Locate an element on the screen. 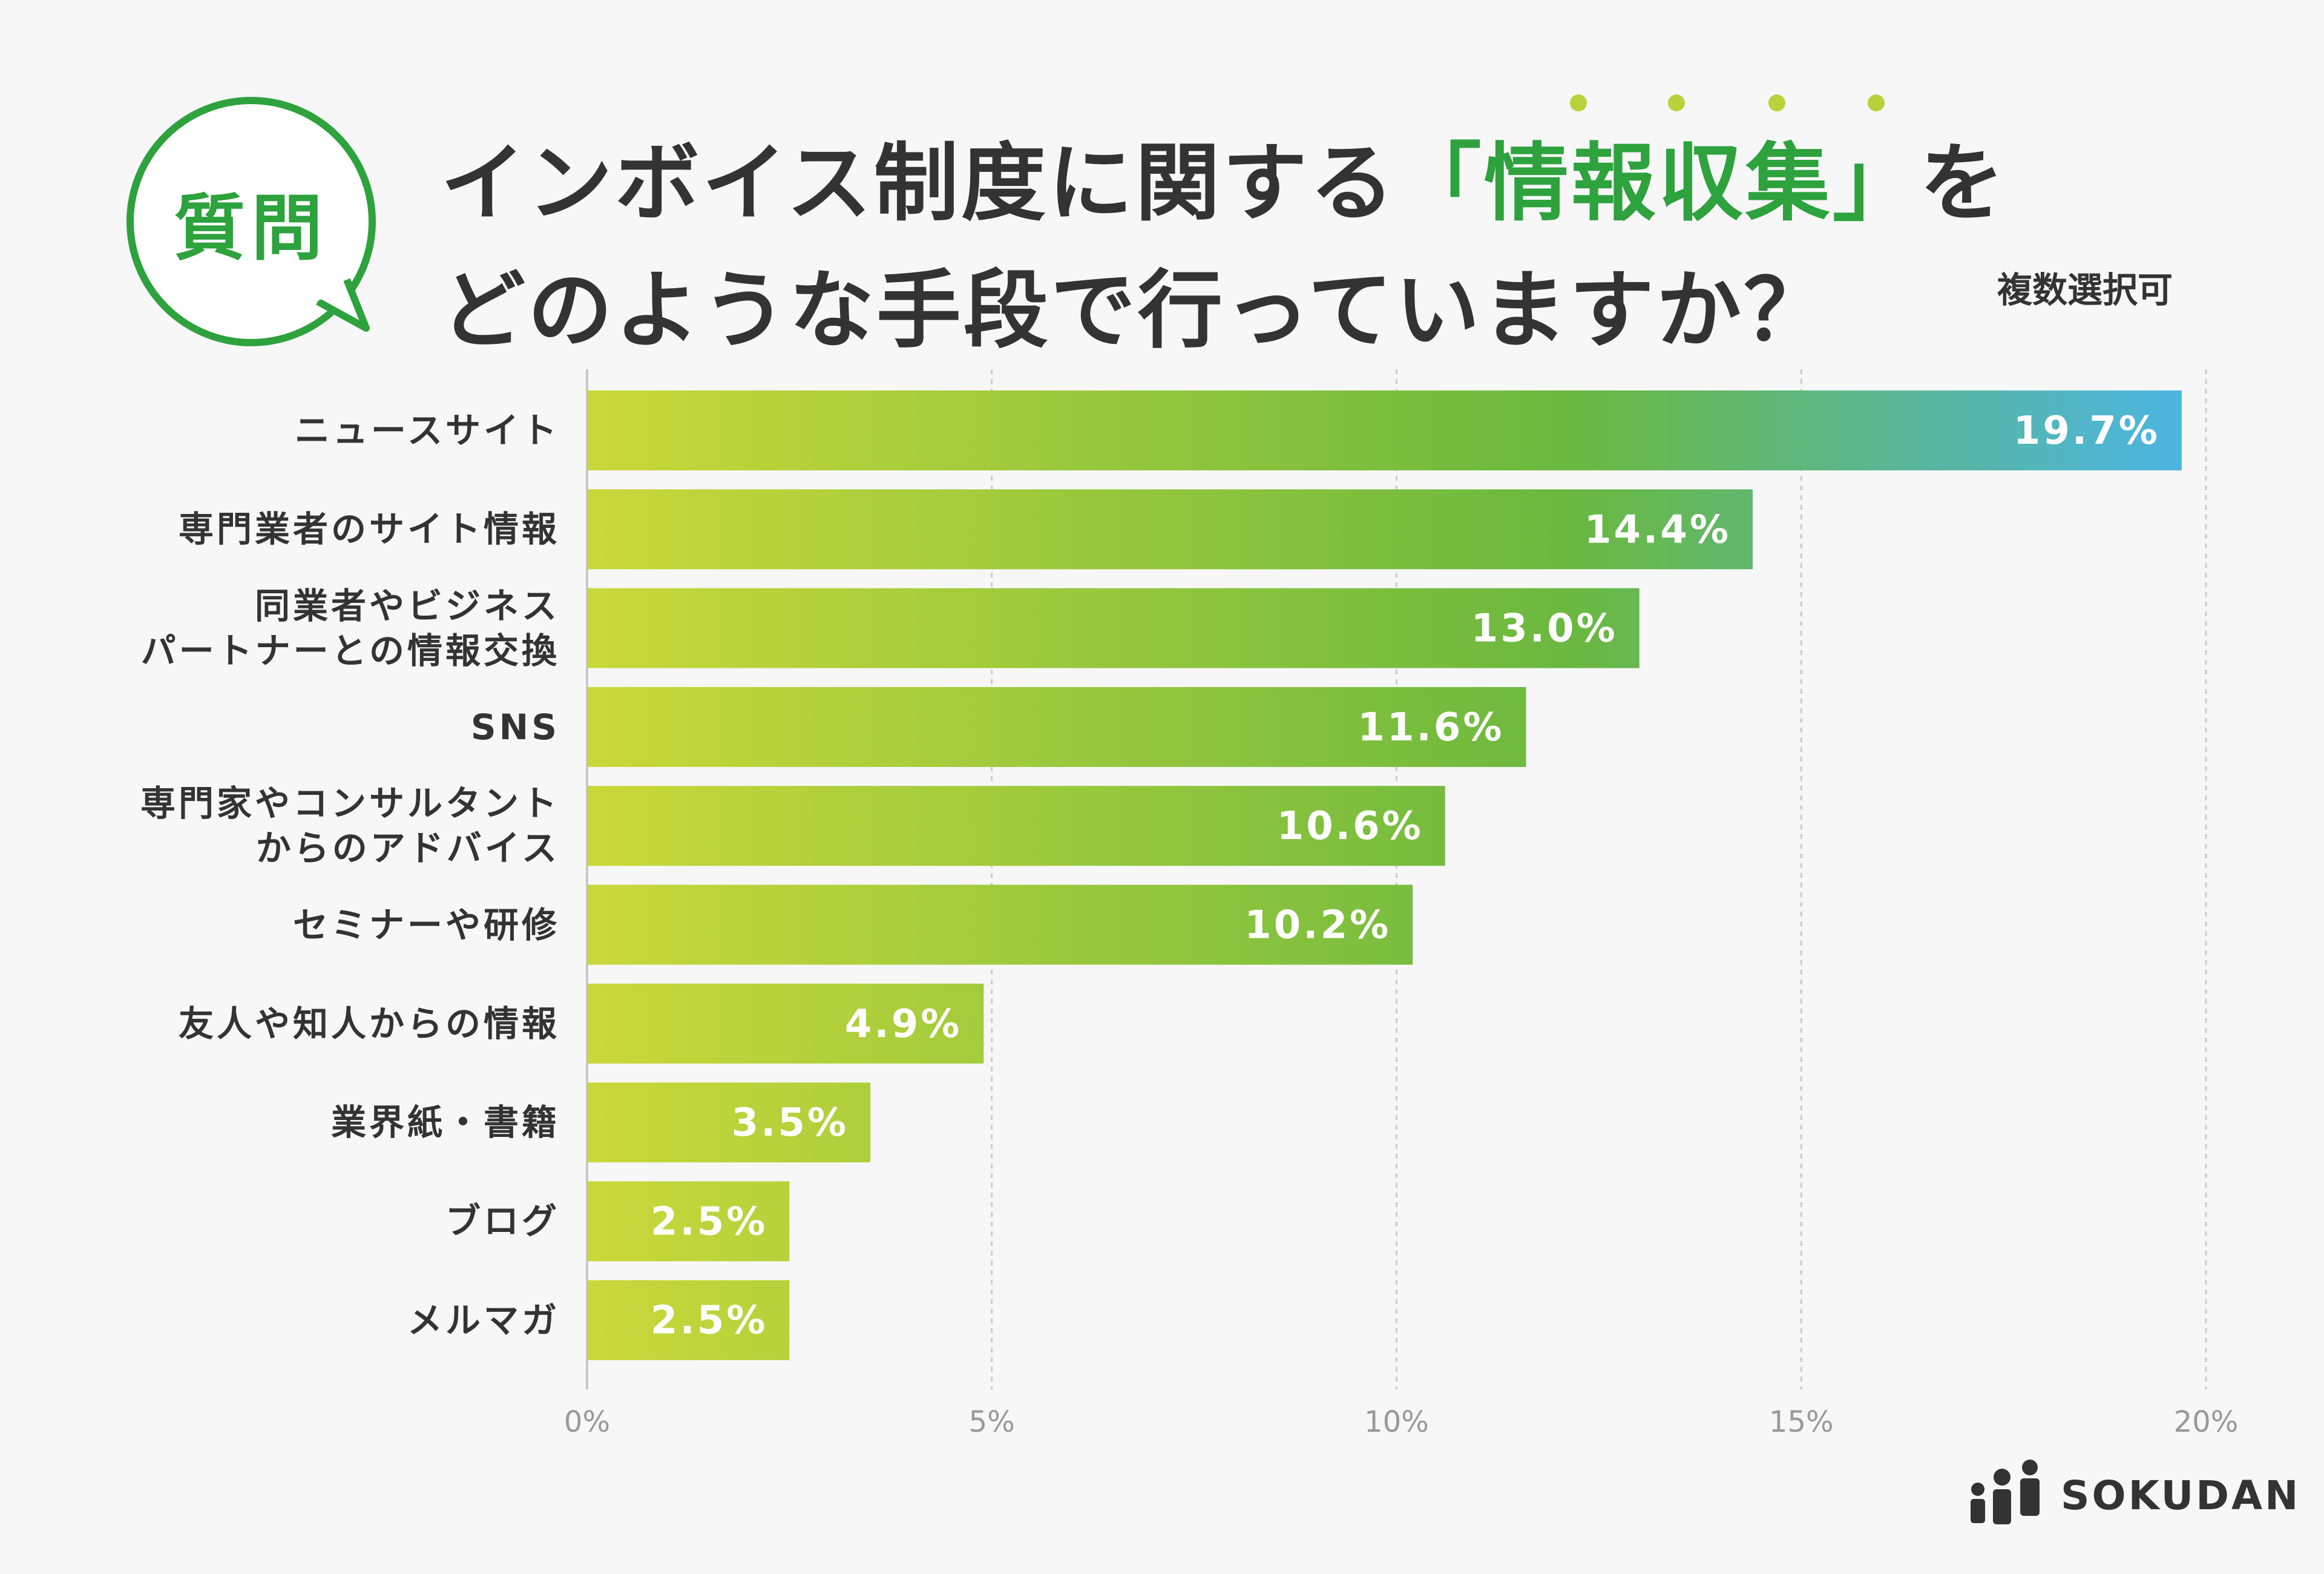 This screenshot has width=2324, height=1574. title-highlight-text: 「情報収集」 is located at coordinates (1658, 183).